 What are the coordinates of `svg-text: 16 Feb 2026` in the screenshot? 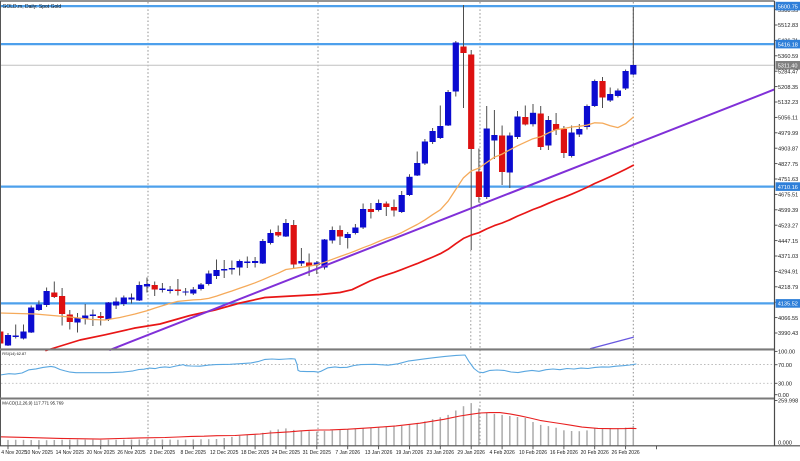 It's located at (564, 453).